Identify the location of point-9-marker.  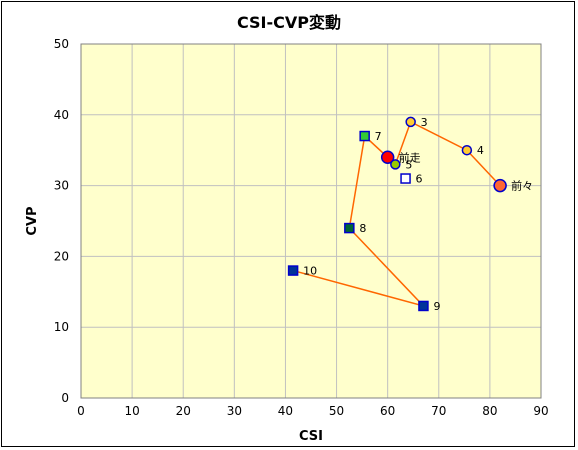
(293, 270).